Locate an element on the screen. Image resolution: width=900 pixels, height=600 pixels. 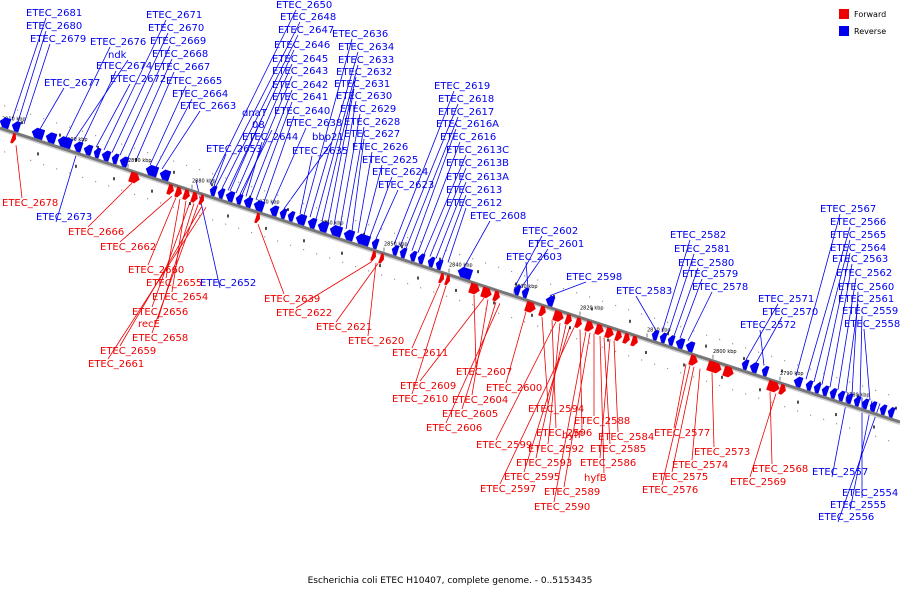
gene-label-rece: recE is located at coordinates (149, 324).